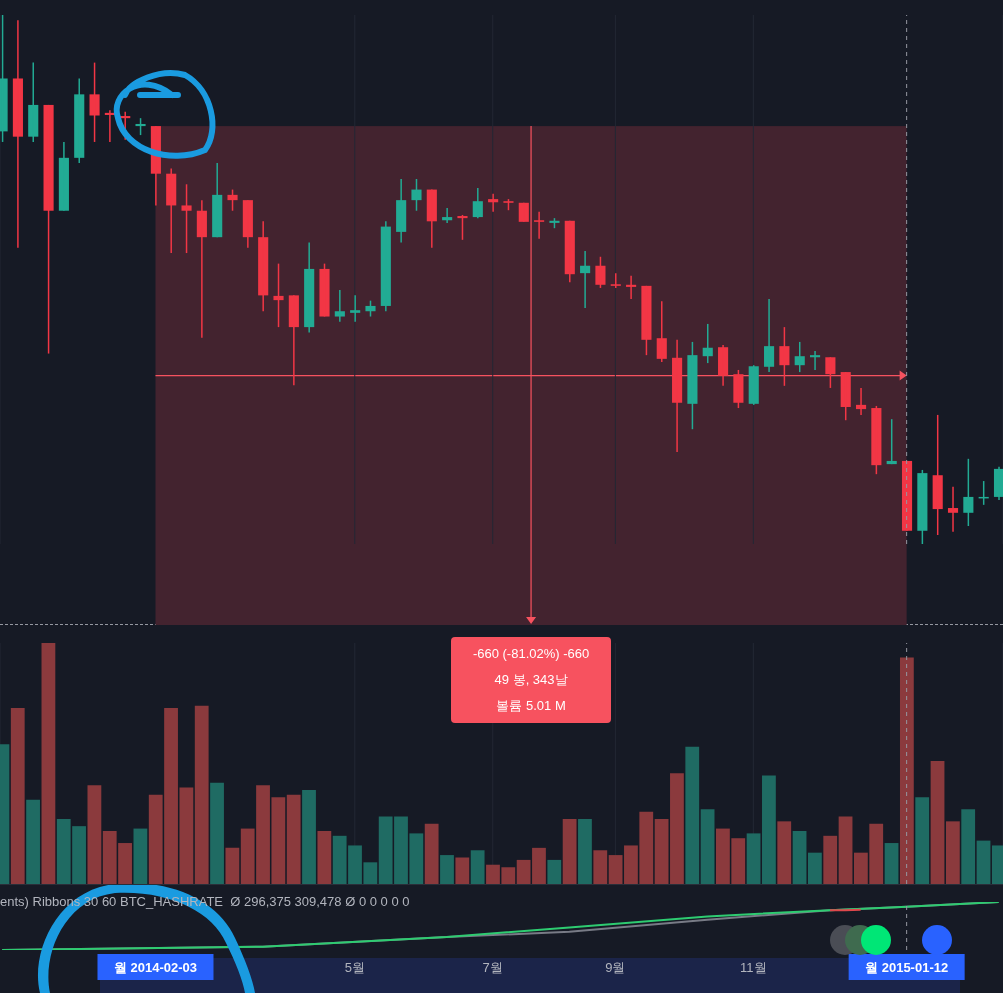 Image resolution: width=1003 pixels, height=993 pixels. Describe the element at coordinates (531, 680) in the screenshot. I see `annotation: 49 봉, 343날` at that location.